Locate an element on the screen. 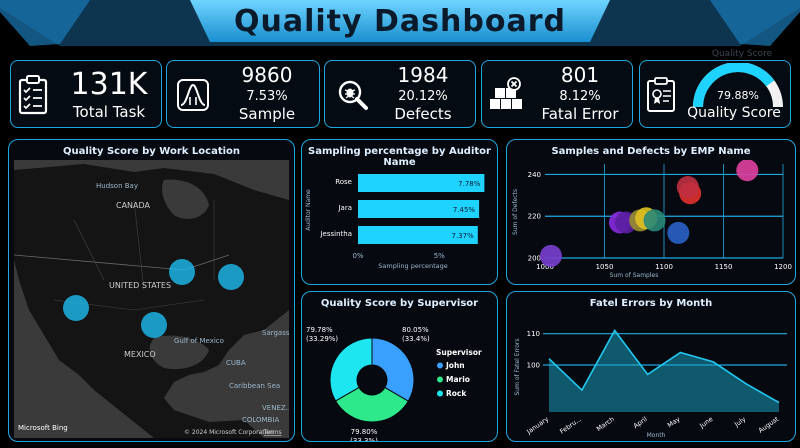 The image size is (800, 448). scatter-ytick: 240 is located at coordinates (534, 175).